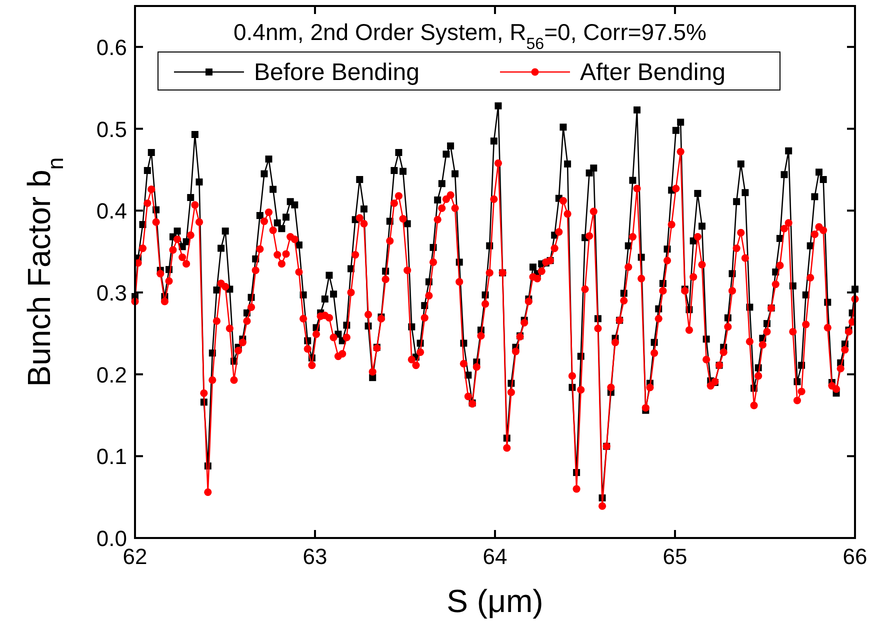  I want to click on x-tick-label: 66, so click(855, 556).